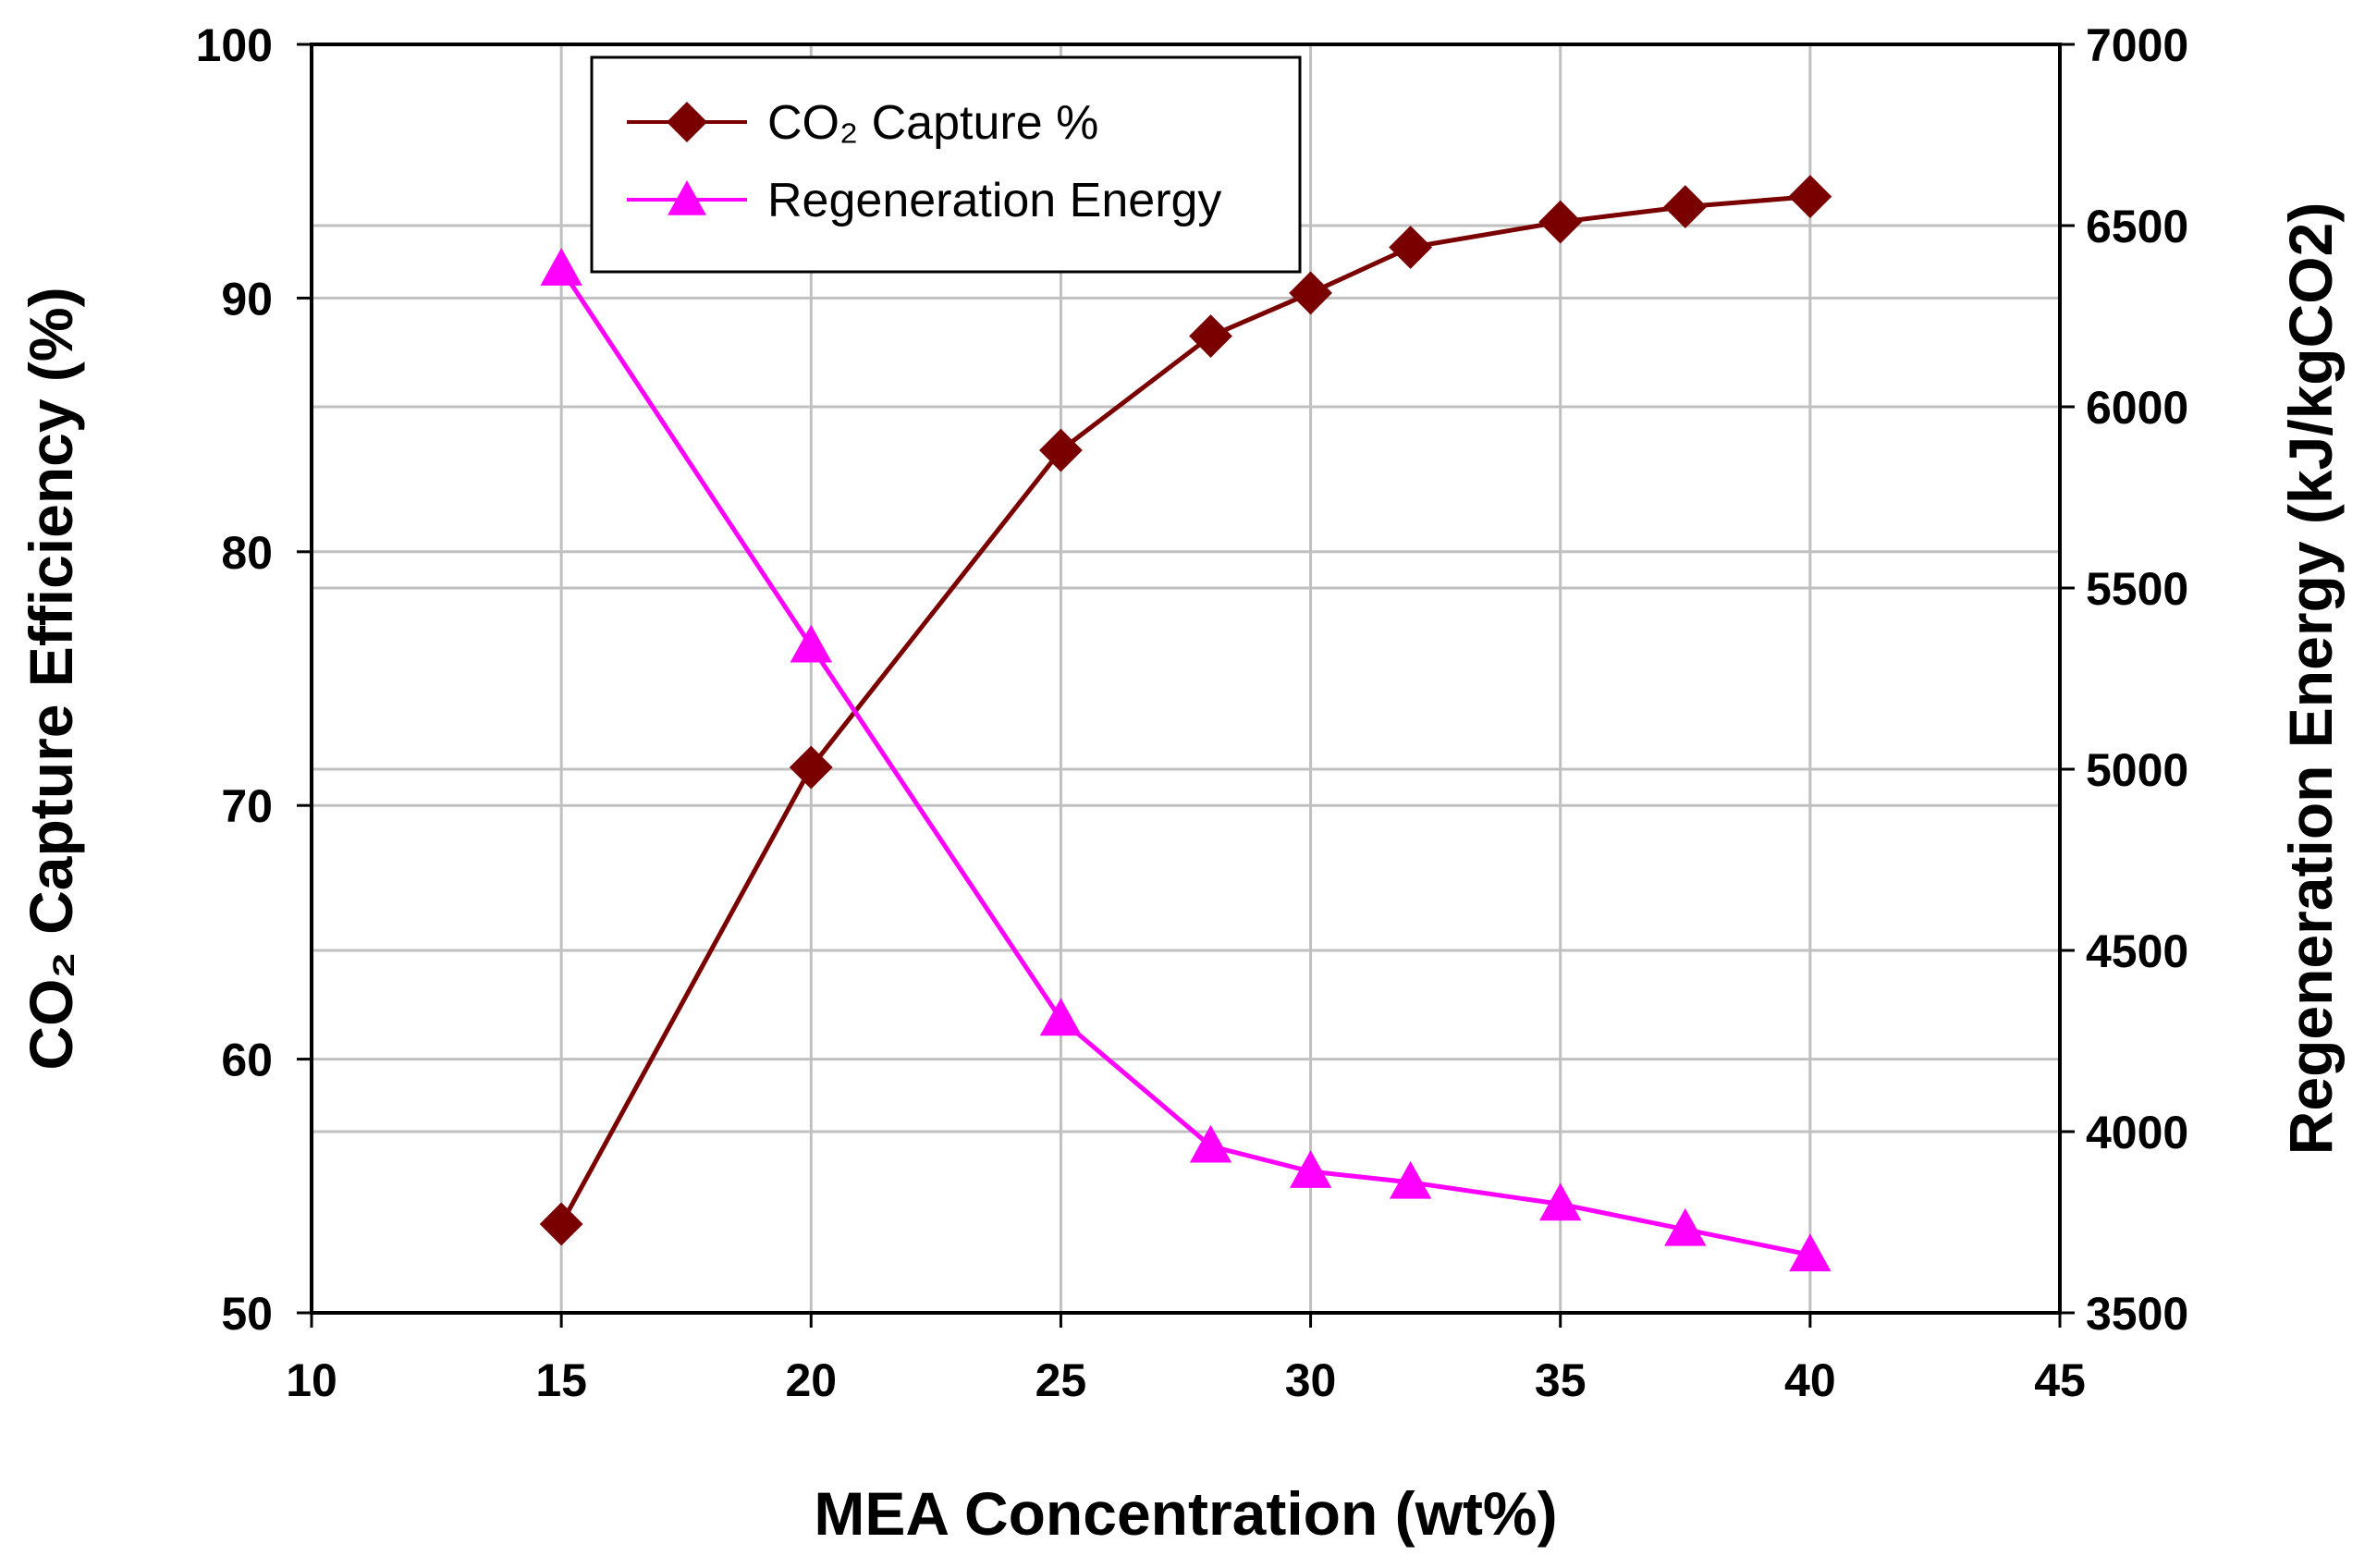 The image size is (2377, 1568). Describe the element at coordinates (254, 679) in the screenshot. I see `left-y-tick-labels: 50 60 70 80 90 100` at that location.